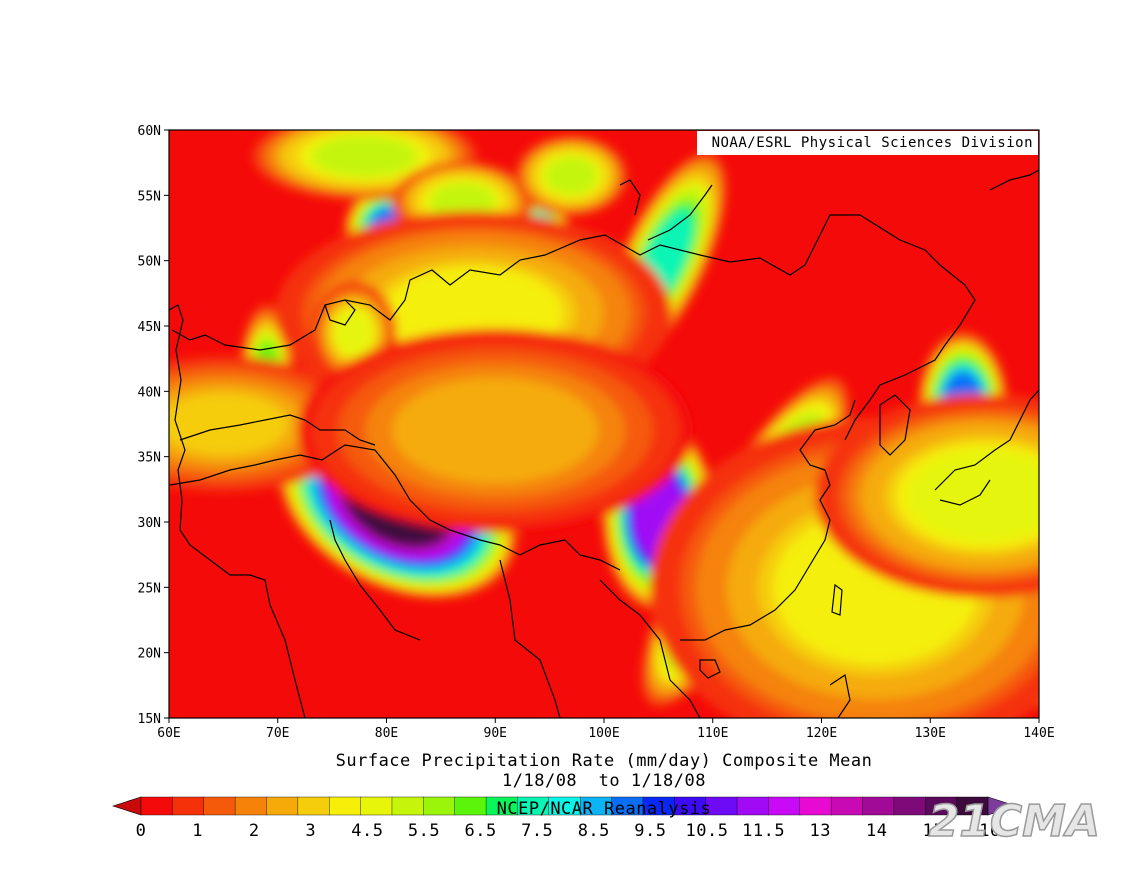  Describe the element at coordinates (821, 733) in the screenshot. I see `lon-tick-label: 120E` at that location.